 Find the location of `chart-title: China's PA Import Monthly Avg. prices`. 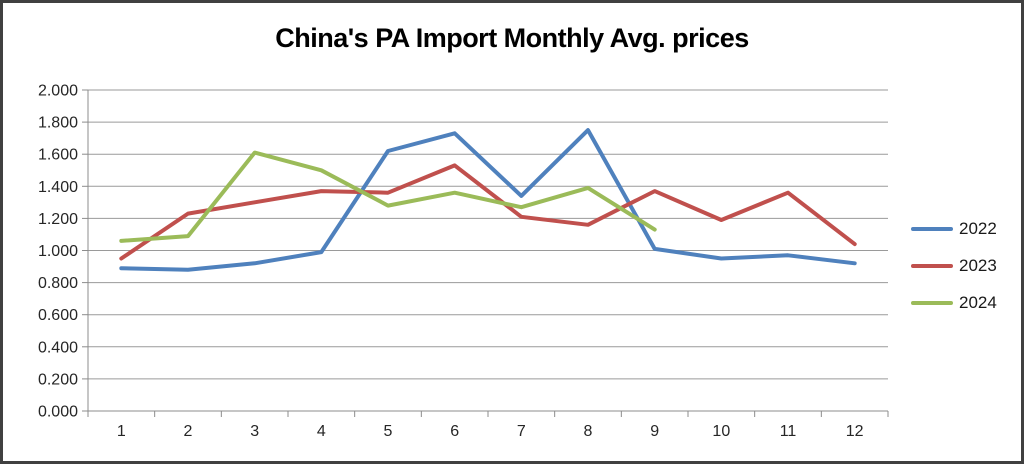

chart-title: China's PA Import Monthly Avg. prices is located at coordinates (512, 38).